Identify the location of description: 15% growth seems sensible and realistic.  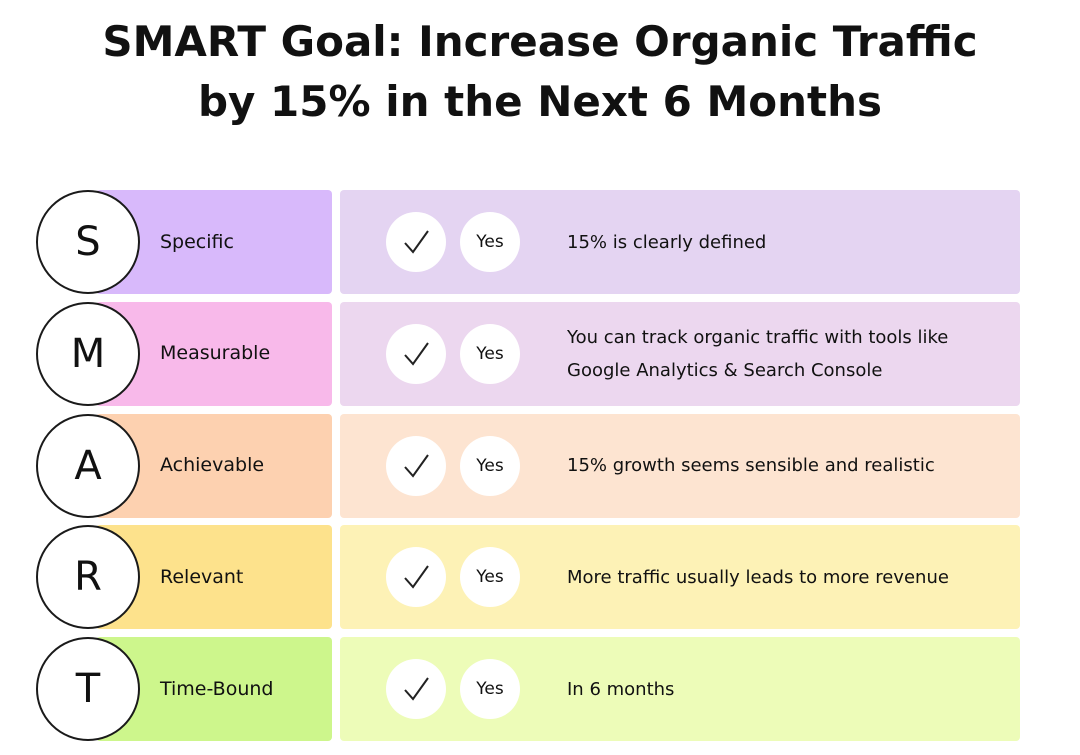
(751, 466).